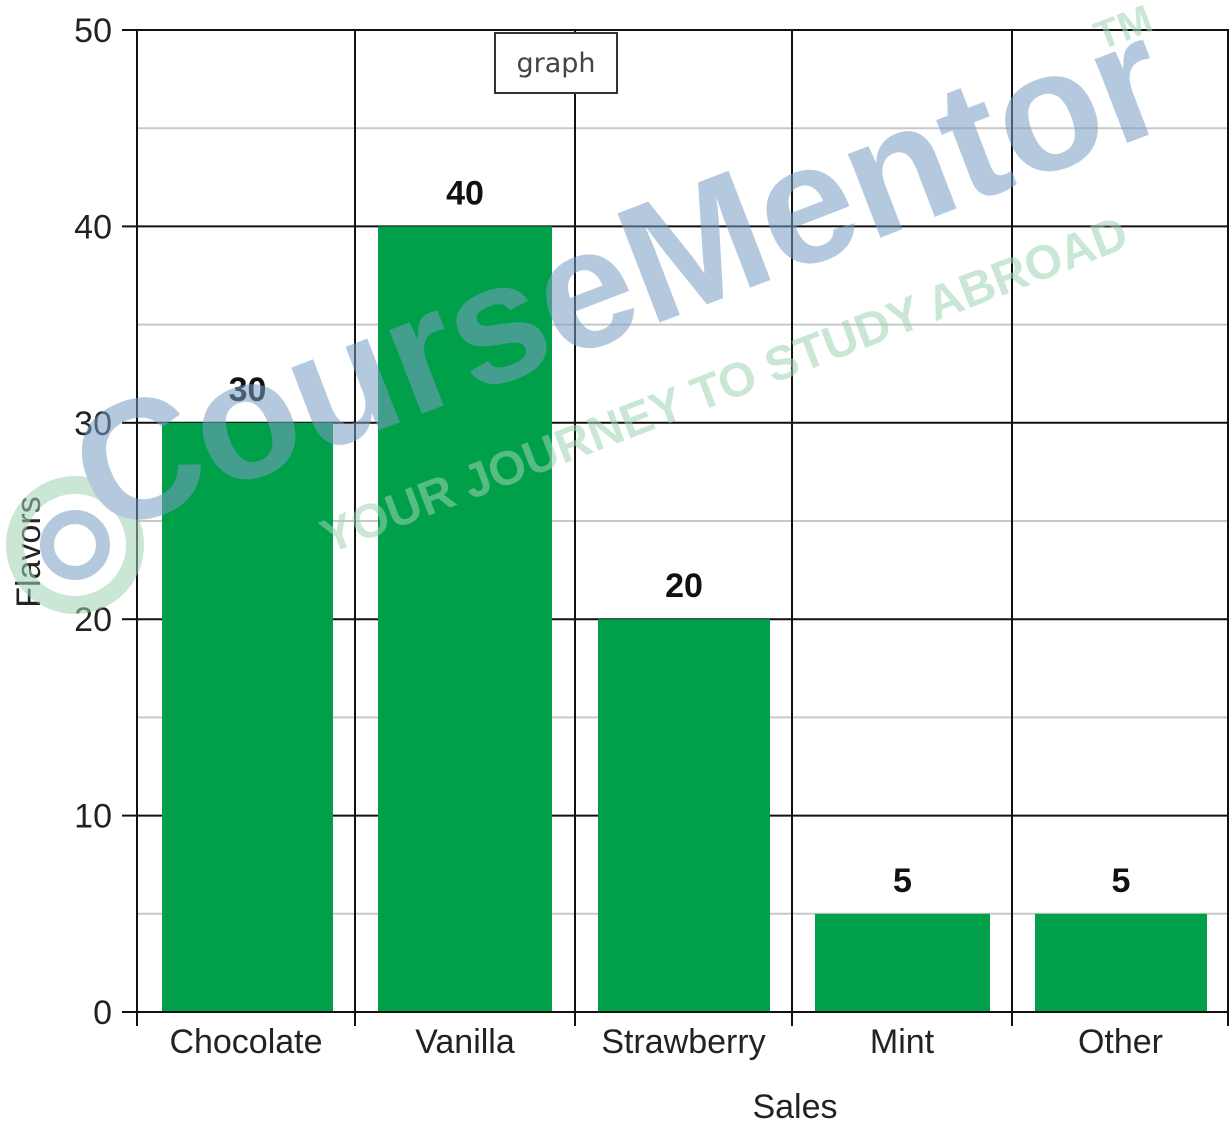 This screenshot has height=1128, width=1229. Describe the element at coordinates (794, 1107) in the screenshot. I see `x-axis-title: Sales` at that location.